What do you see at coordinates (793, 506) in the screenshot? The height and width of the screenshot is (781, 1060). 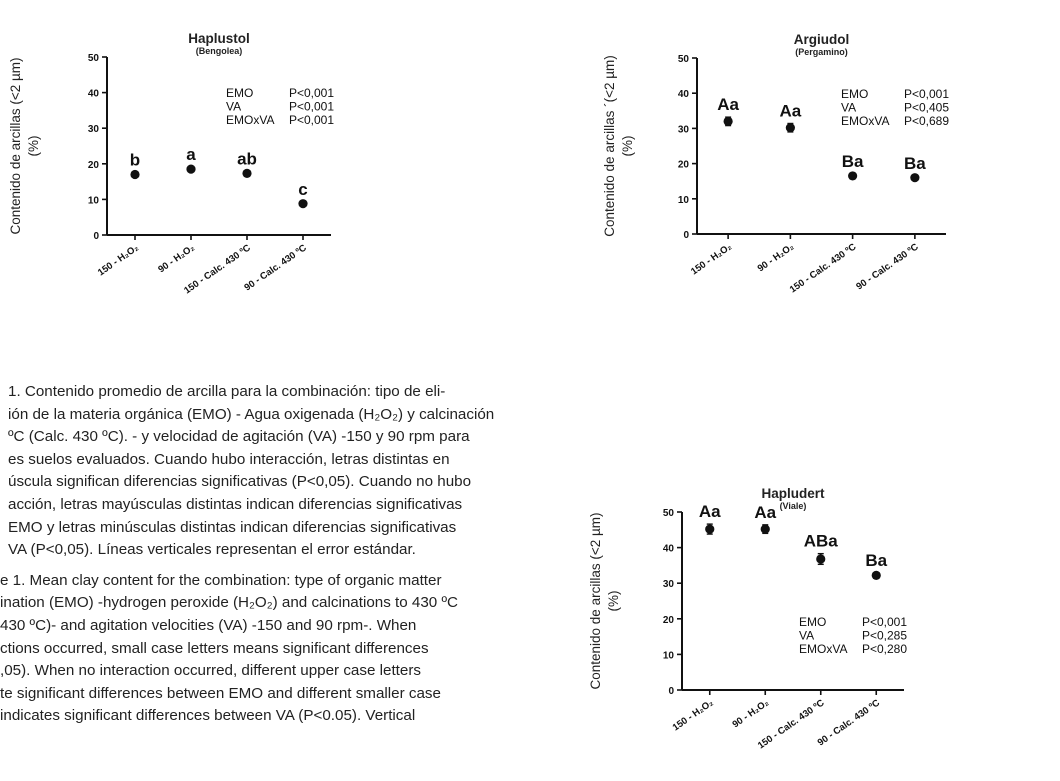 I see `chart-subtitle: (Viale)` at bounding box center [793, 506].